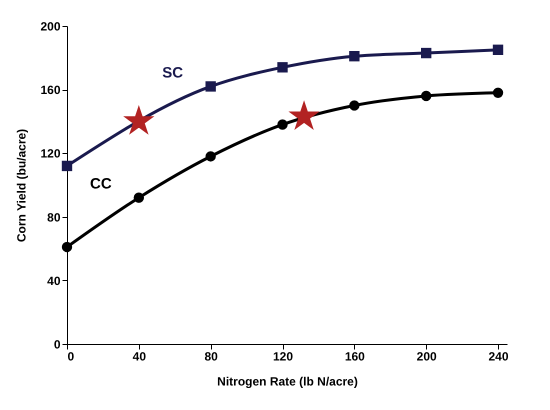  What do you see at coordinates (50, 153) in the screenshot?
I see `y-tick-label: 120` at bounding box center [50, 153].